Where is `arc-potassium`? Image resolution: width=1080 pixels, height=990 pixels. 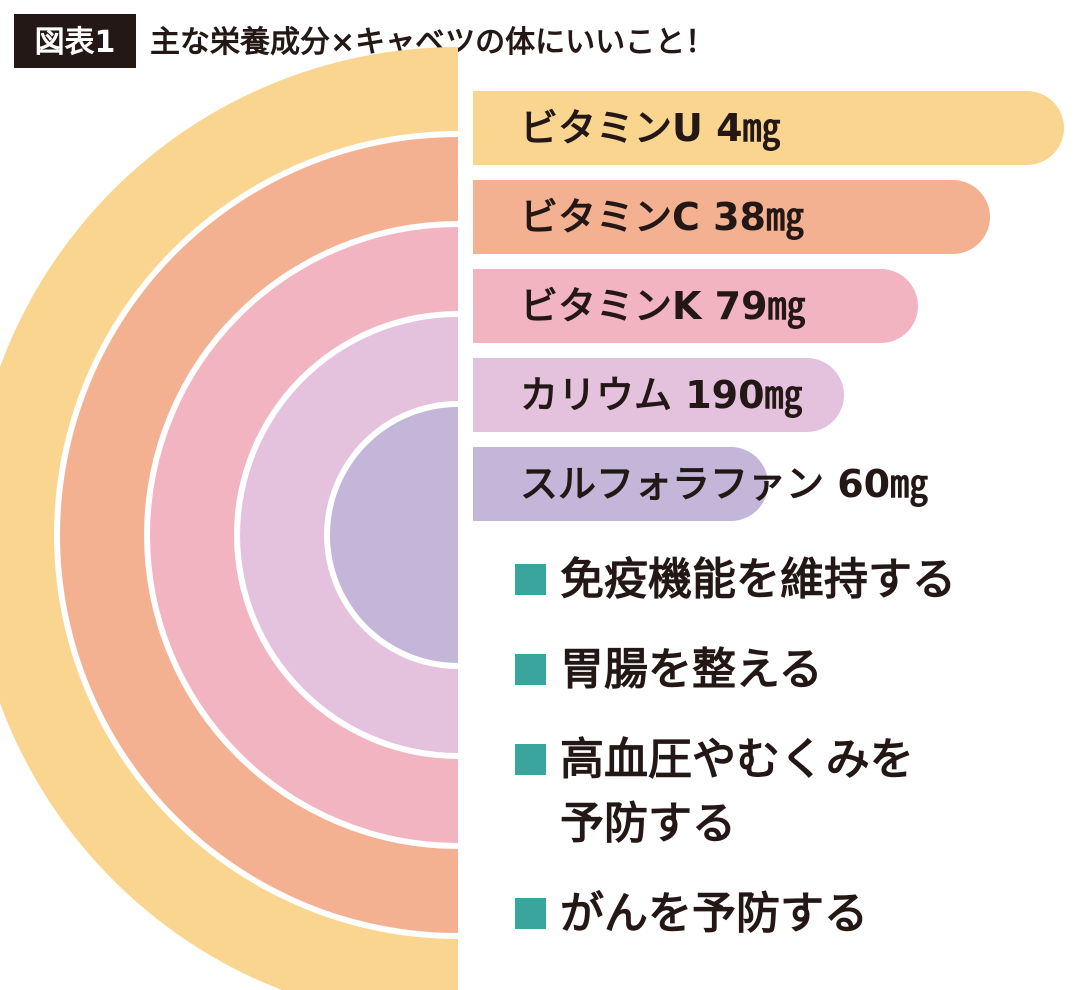 arc-potassium is located at coordinates (349, 535).